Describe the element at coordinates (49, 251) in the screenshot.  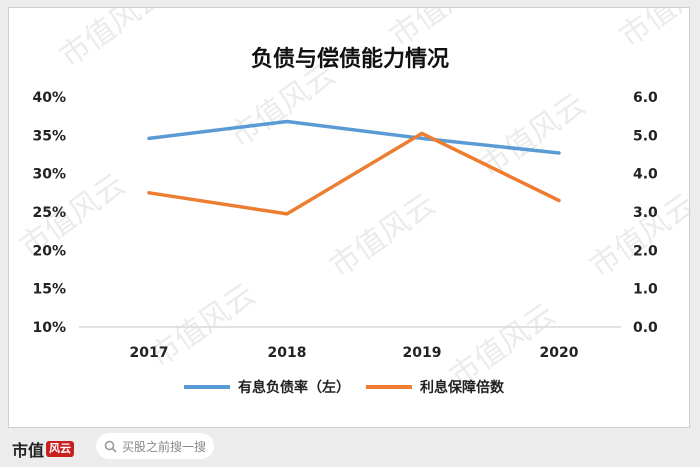
I see `y-left-tick-label: 20%` at that location.